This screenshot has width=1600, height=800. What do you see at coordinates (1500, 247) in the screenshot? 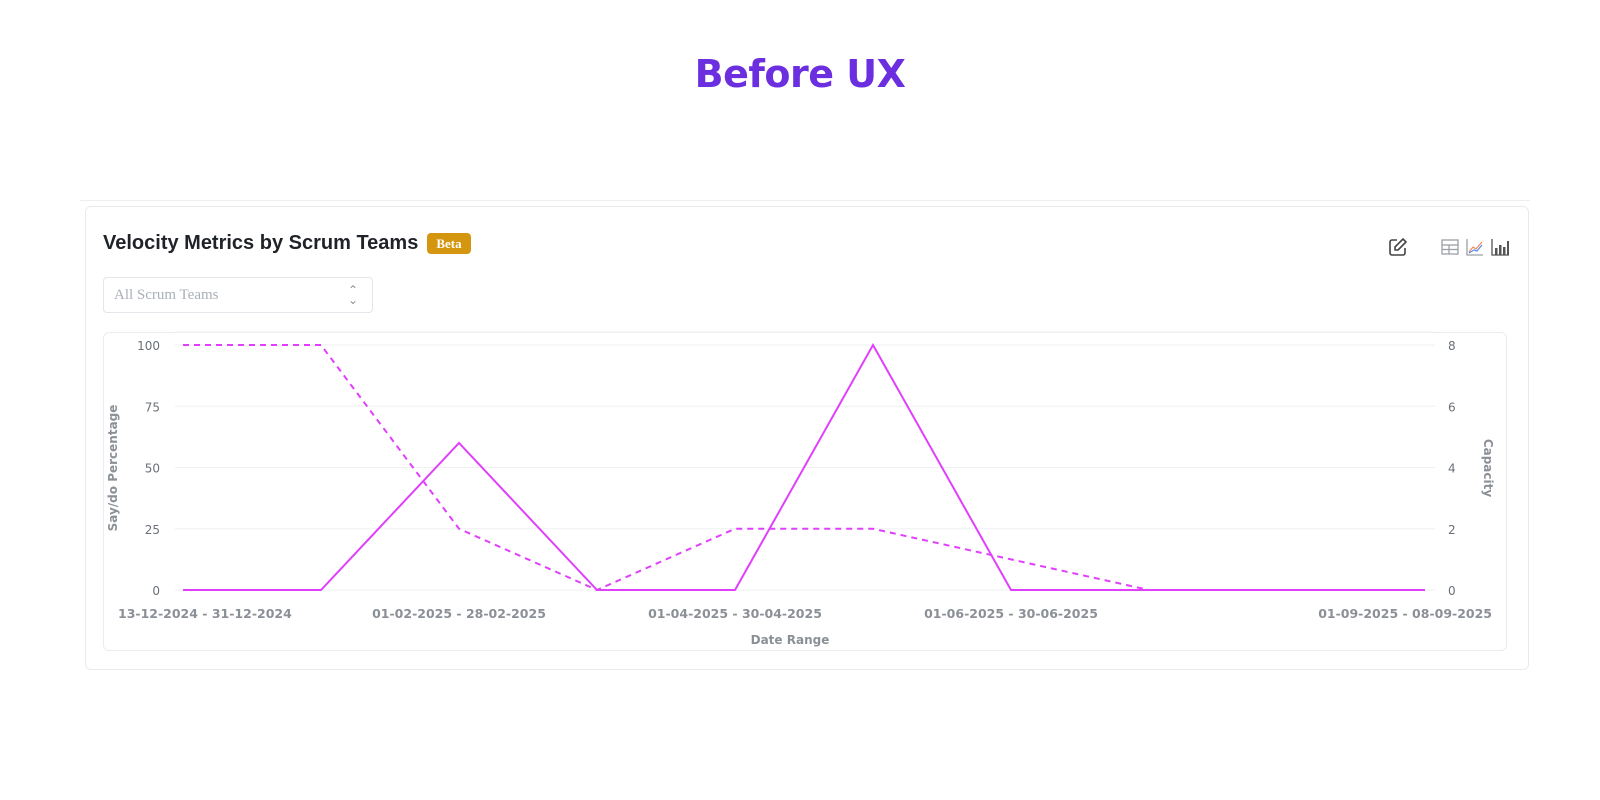
I see `bar-chart-icon` at bounding box center [1500, 247].